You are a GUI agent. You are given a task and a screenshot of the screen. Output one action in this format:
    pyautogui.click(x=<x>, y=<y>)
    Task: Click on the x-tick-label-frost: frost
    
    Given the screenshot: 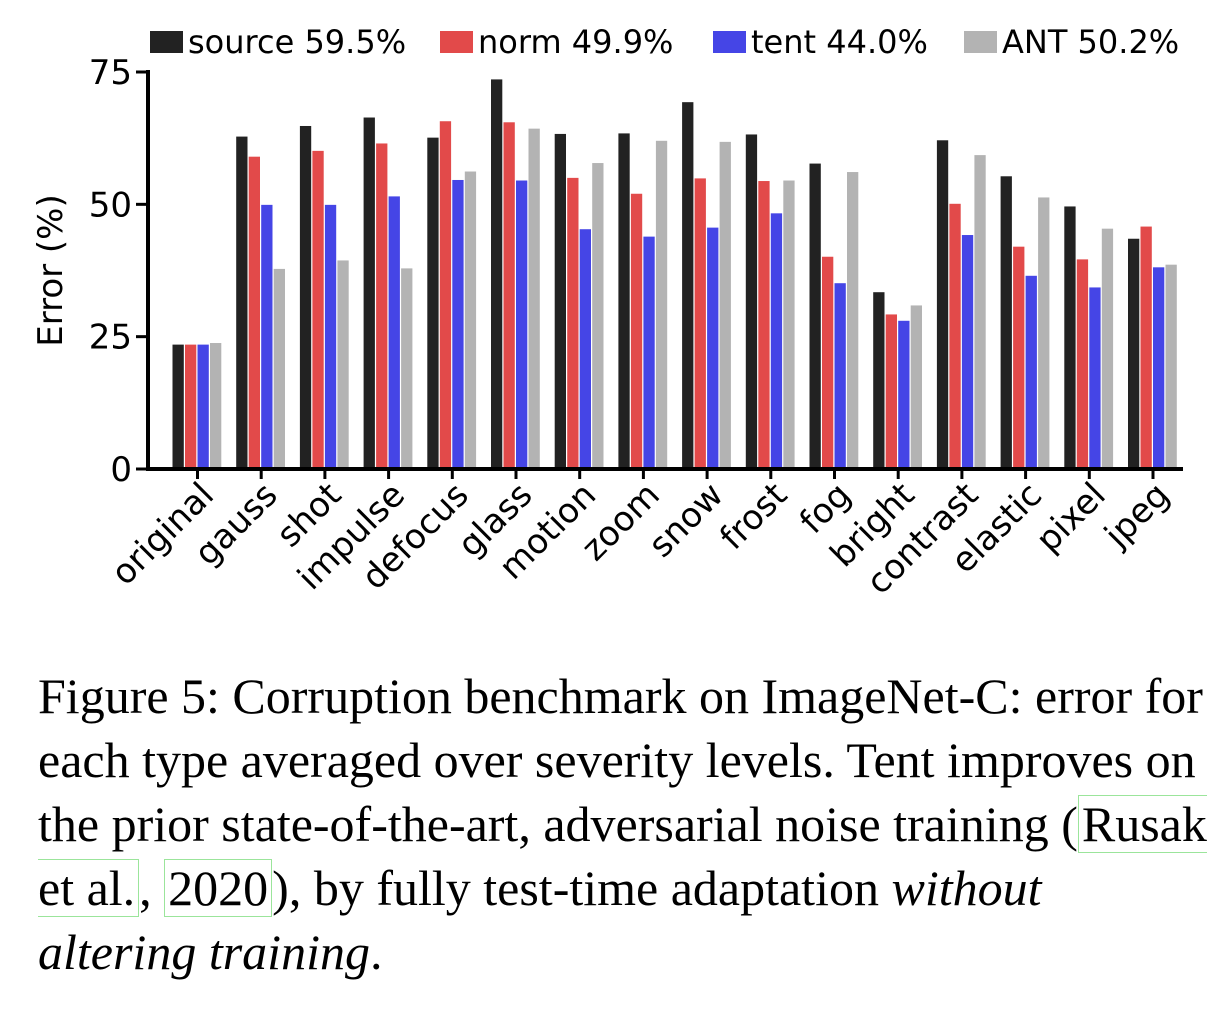 What is the action you would take?
    pyautogui.click(x=753, y=516)
    